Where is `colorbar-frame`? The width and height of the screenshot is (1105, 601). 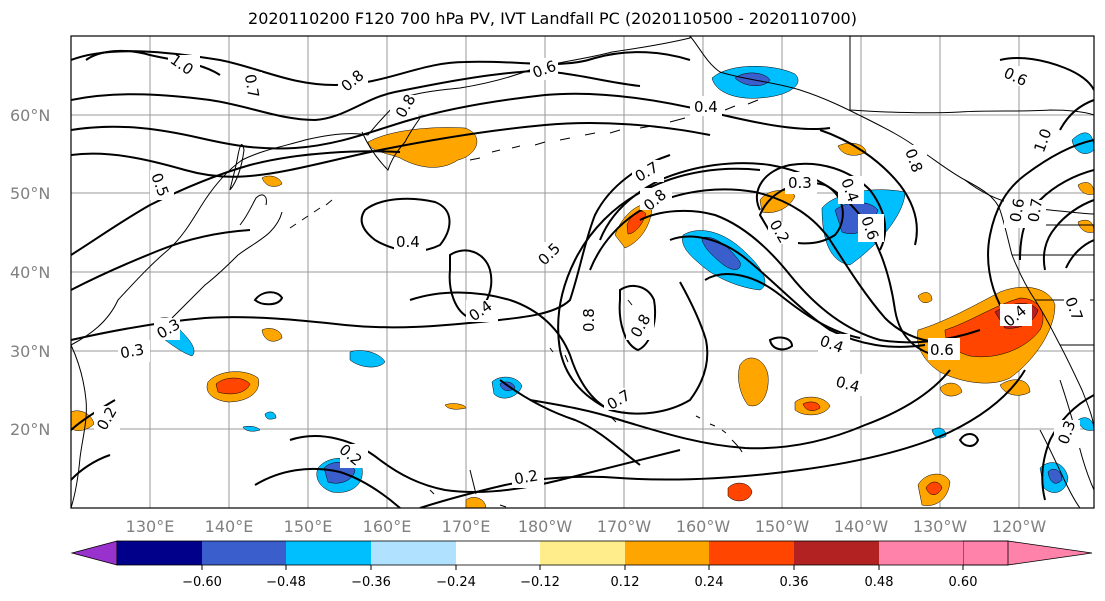
colorbar-frame is located at coordinates (562, 553).